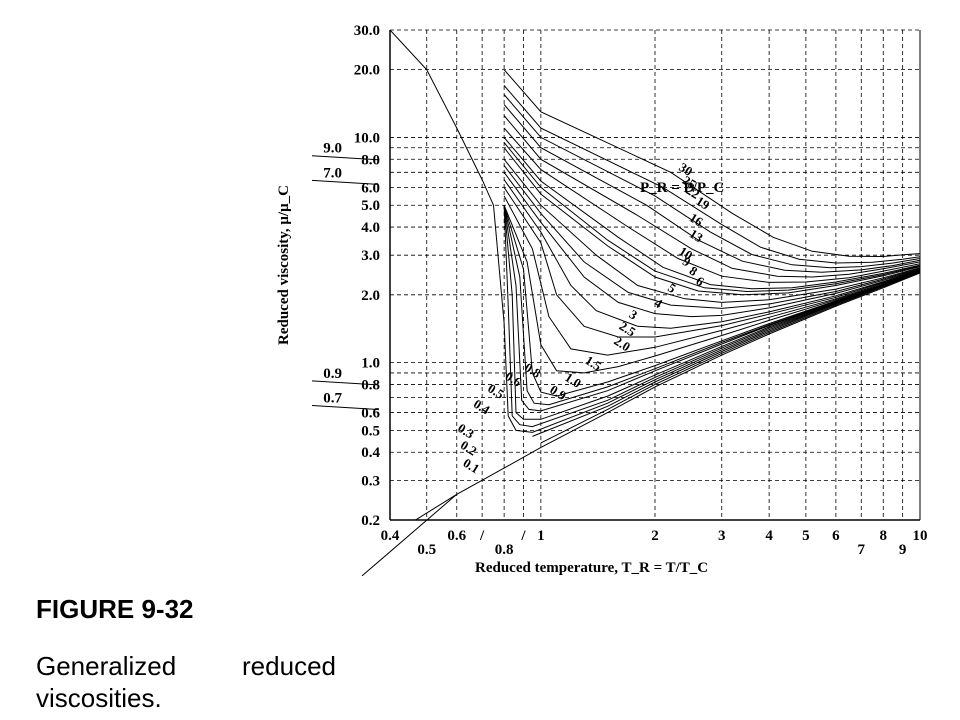 This screenshot has height=720, width=960. What do you see at coordinates (426, 550) in the screenshot?
I see `x-tick-label: 0.5` at bounding box center [426, 550].